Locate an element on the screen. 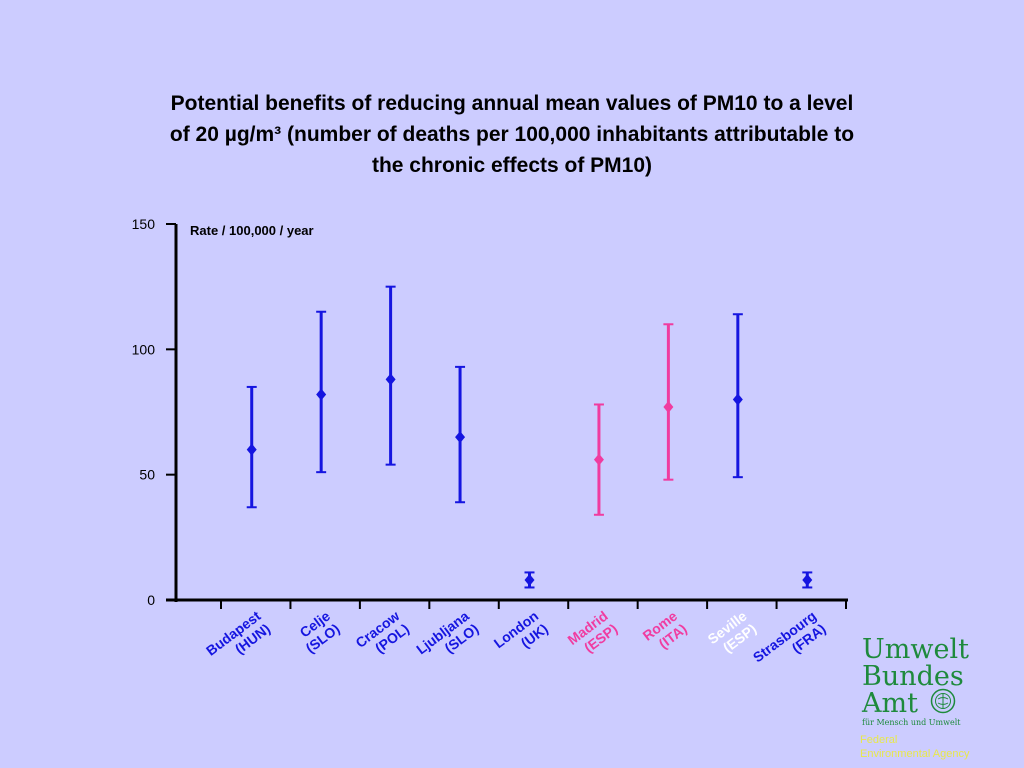  y-axis-label: Rate / 100,000 / year is located at coordinates (252, 230).